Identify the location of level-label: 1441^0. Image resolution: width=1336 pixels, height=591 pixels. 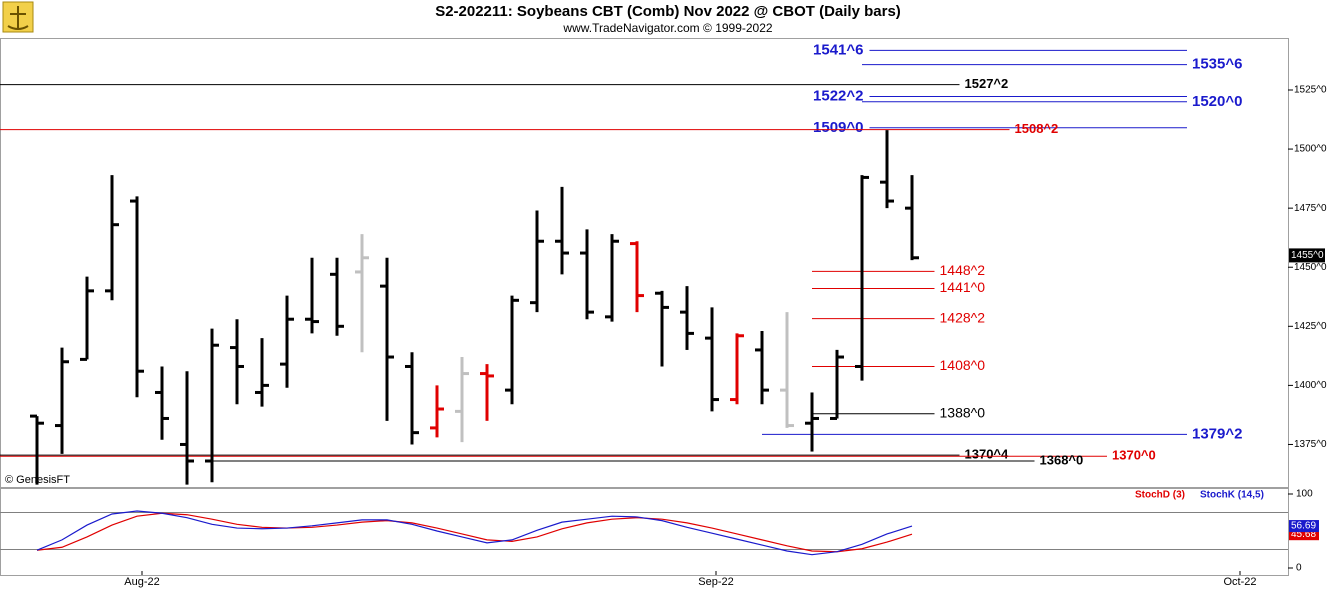
(963, 287).